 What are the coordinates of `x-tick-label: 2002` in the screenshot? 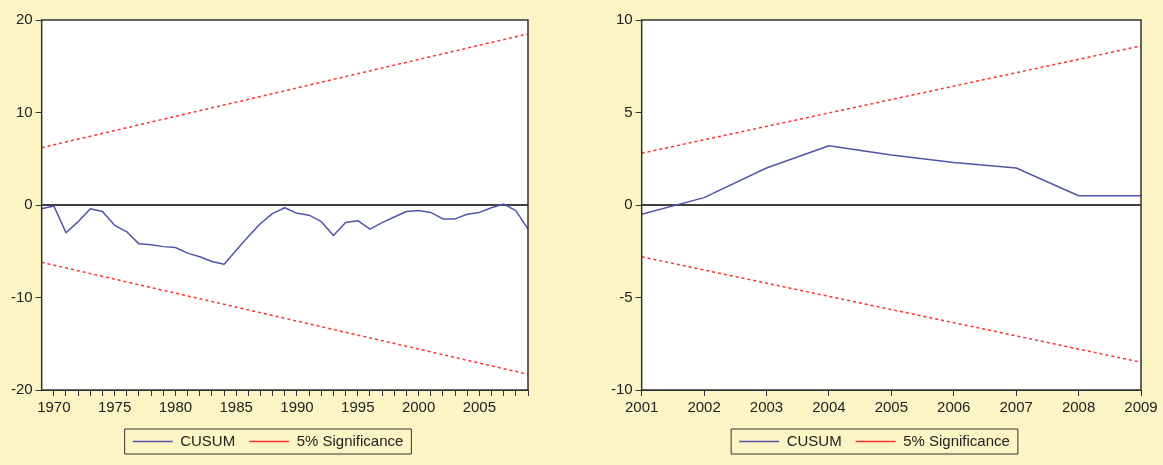 It's located at (704, 407).